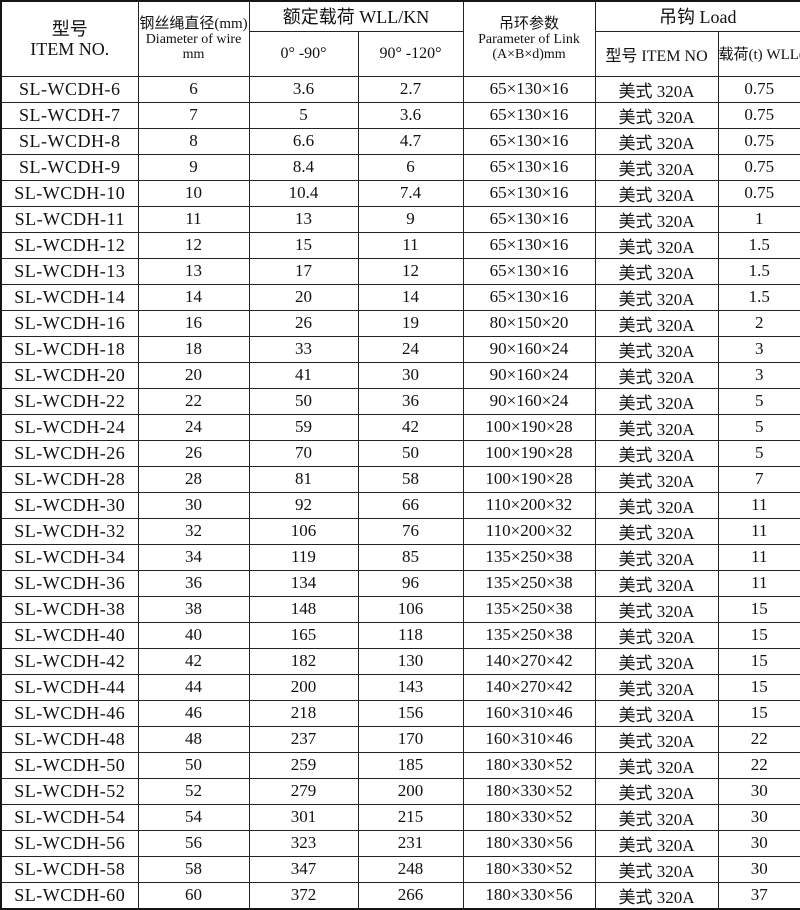 The height and width of the screenshot is (910, 800). I want to click on cell-wll-90-120: 66, so click(410, 505).